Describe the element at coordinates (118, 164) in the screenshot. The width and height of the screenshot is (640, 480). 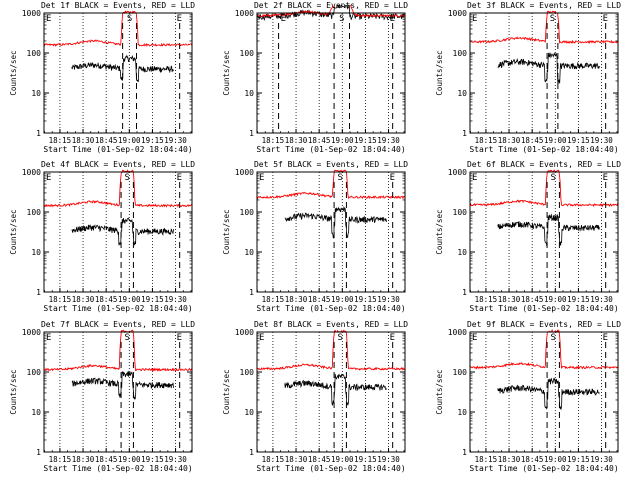
I see `panel-title: Det 4f BLACK = Events, RED = LLD` at that location.